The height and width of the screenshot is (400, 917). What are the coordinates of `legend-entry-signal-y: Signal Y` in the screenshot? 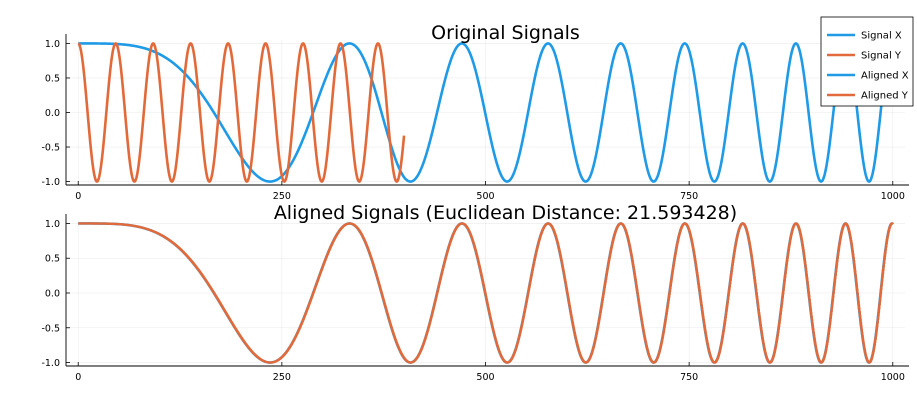 It's located at (864, 56).